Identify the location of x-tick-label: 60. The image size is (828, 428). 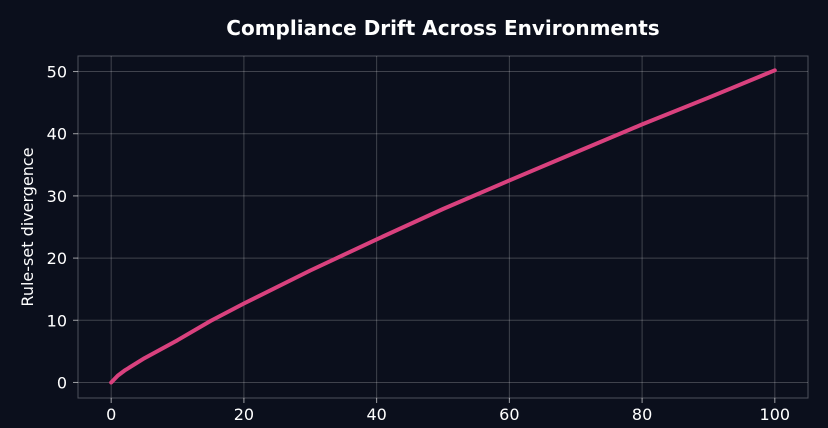
(509, 414).